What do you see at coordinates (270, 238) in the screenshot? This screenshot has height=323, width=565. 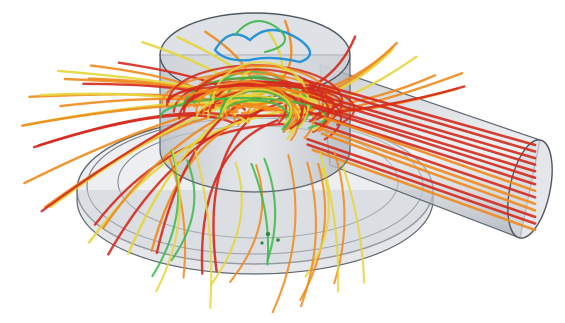 I see `probe-marker` at bounding box center [270, 238].